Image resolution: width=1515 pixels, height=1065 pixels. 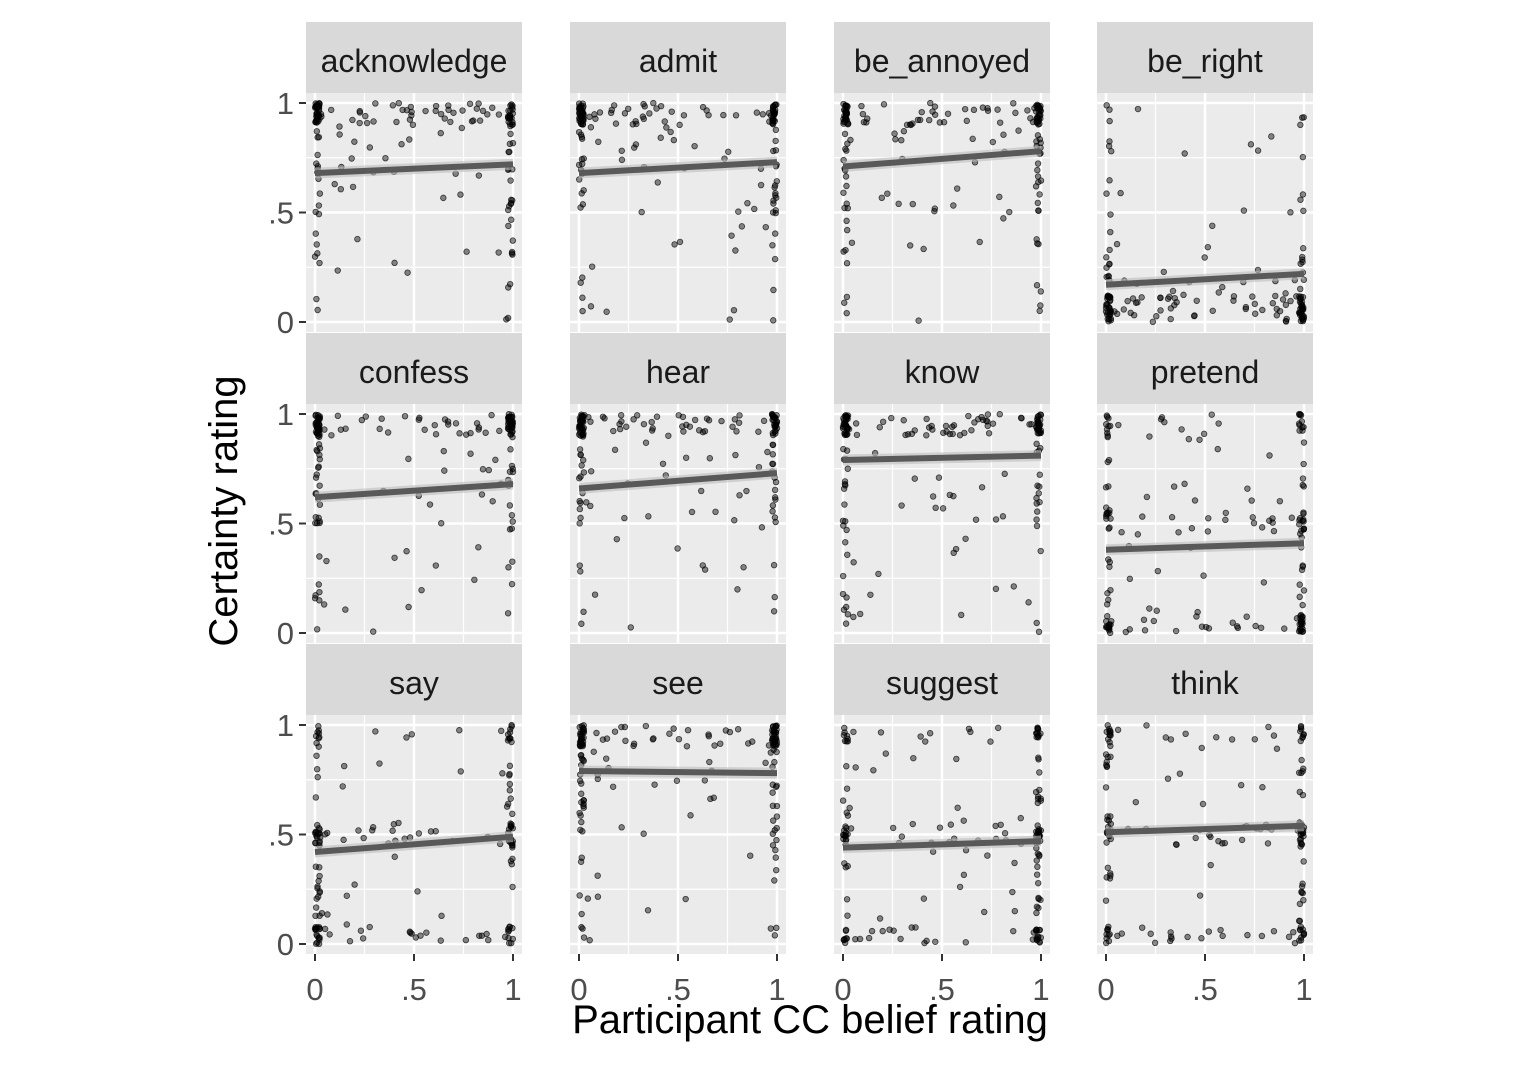 I want to click on strip-background, so click(x=678, y=368).